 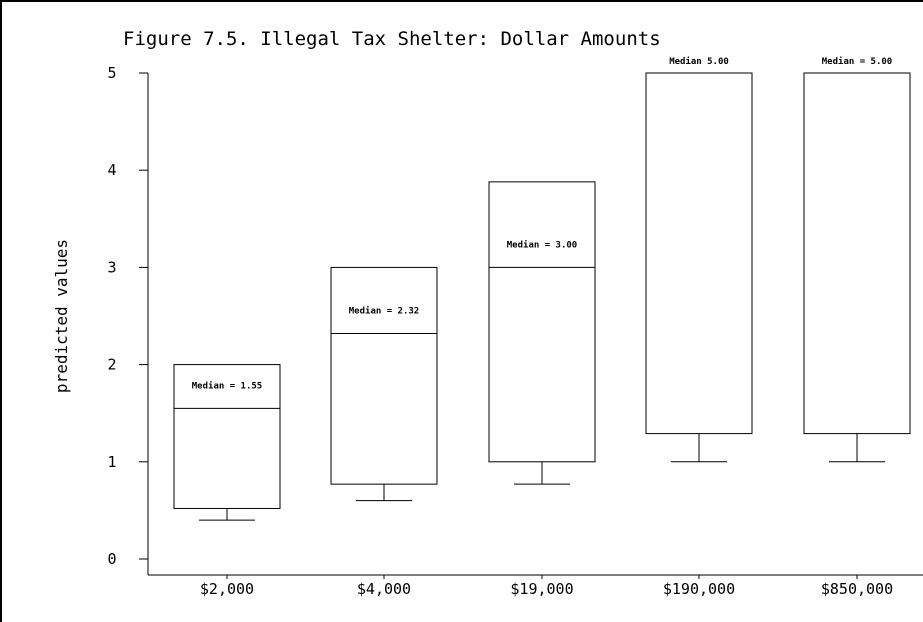 I want to click on box-group: Median 5.00 $190,000, so click(x=699, y=327).